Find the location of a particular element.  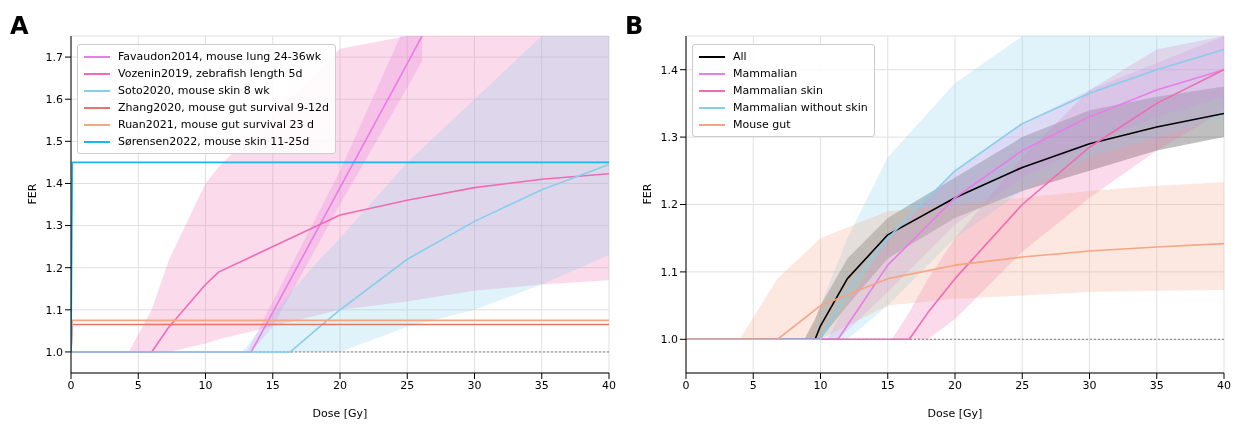

legend-label: Mammalian is located at coordinates (765, 73).